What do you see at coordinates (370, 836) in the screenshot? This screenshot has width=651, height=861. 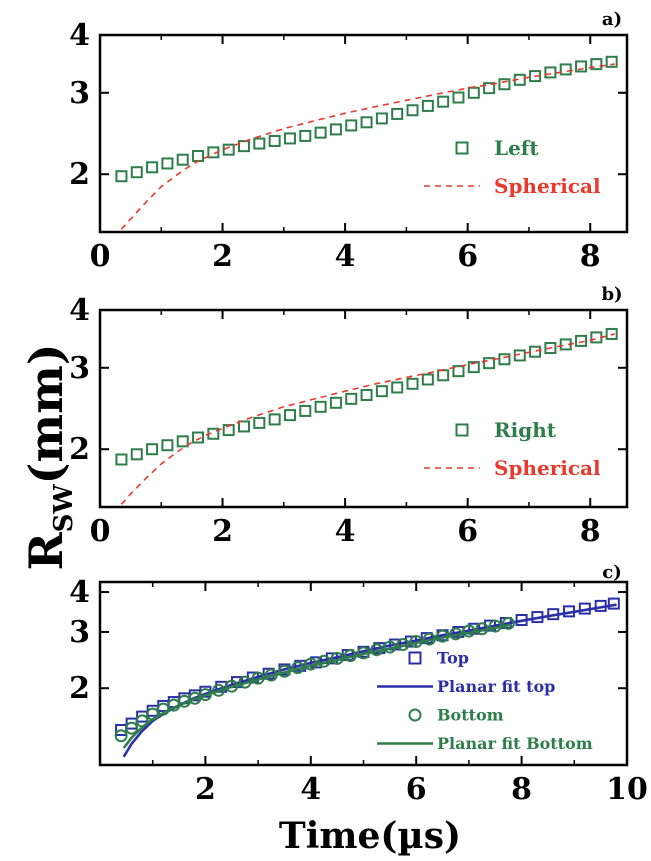 I see `x-axis-label: Time(µs)` at bounding box center [370, 836].